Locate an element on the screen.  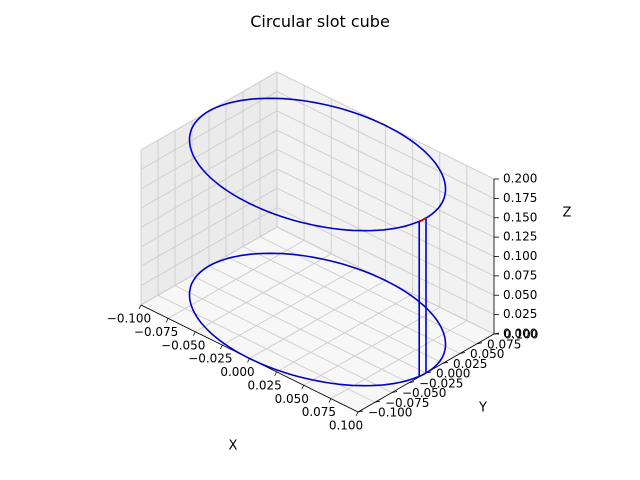
y-tick-label: 0.000 is located at coordinates (453, 374).